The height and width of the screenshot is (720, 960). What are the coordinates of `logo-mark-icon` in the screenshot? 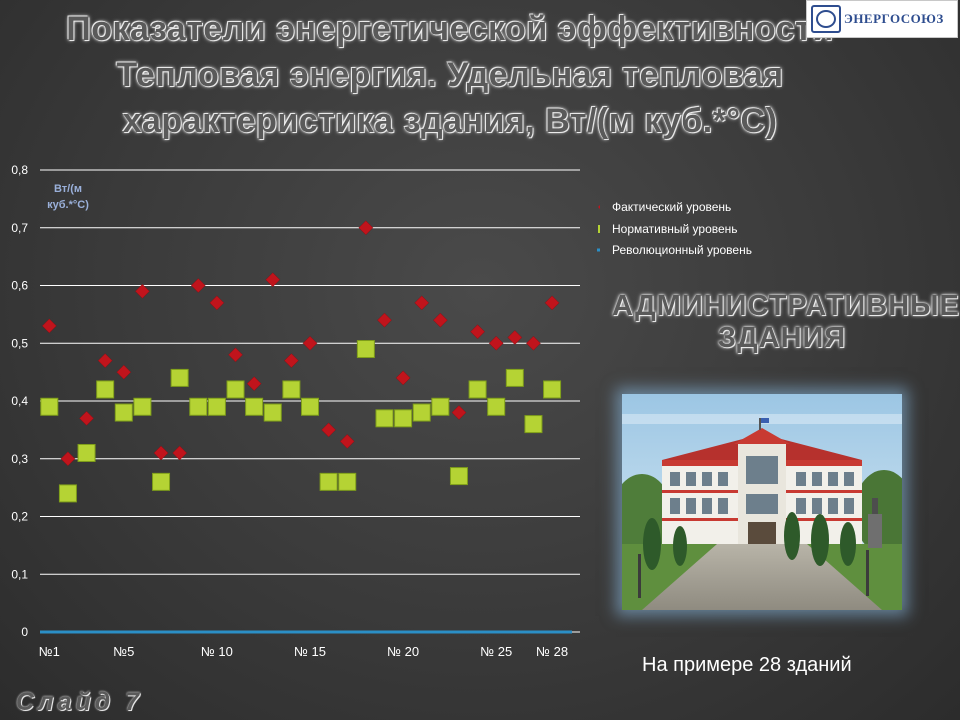 It's located at (826, 19).